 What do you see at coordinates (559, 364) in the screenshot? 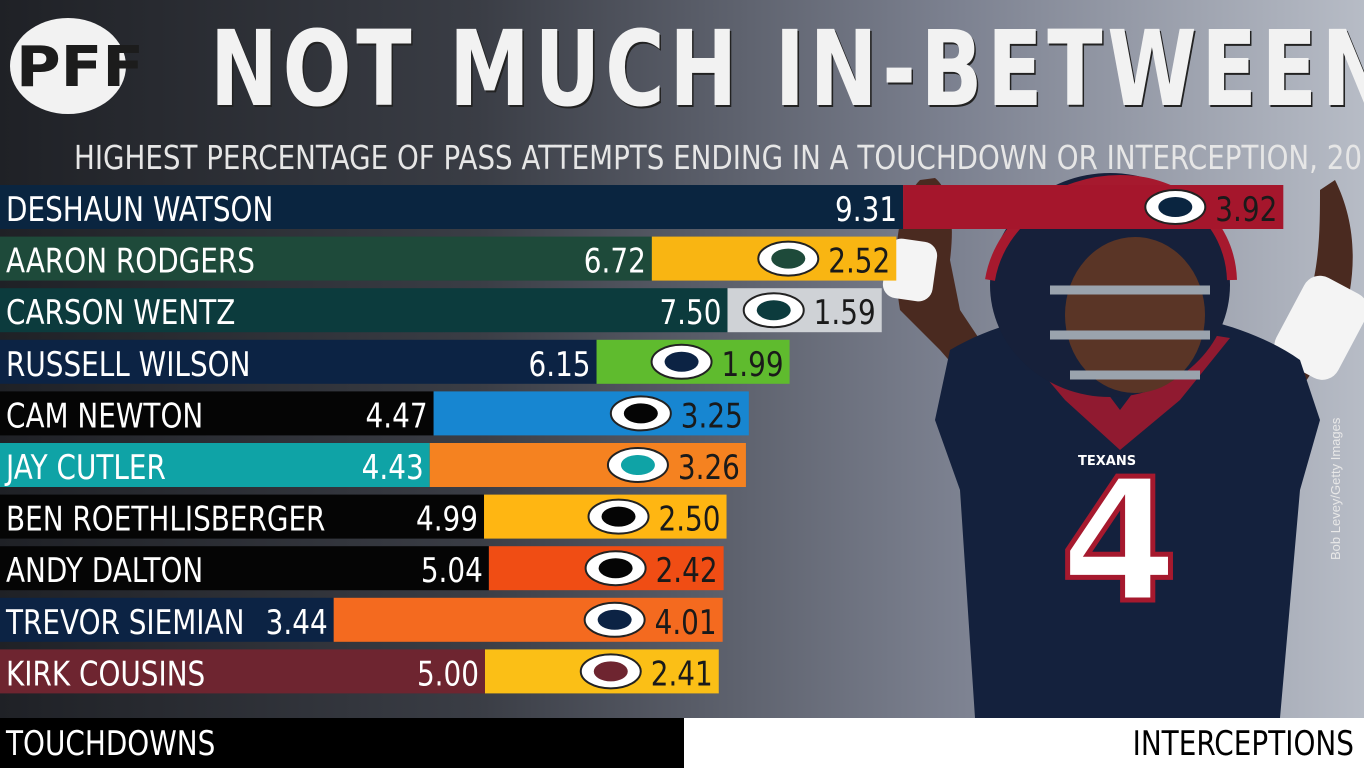
I see `touchdown-value-label: 6.15` at bounding box center [559, 364].